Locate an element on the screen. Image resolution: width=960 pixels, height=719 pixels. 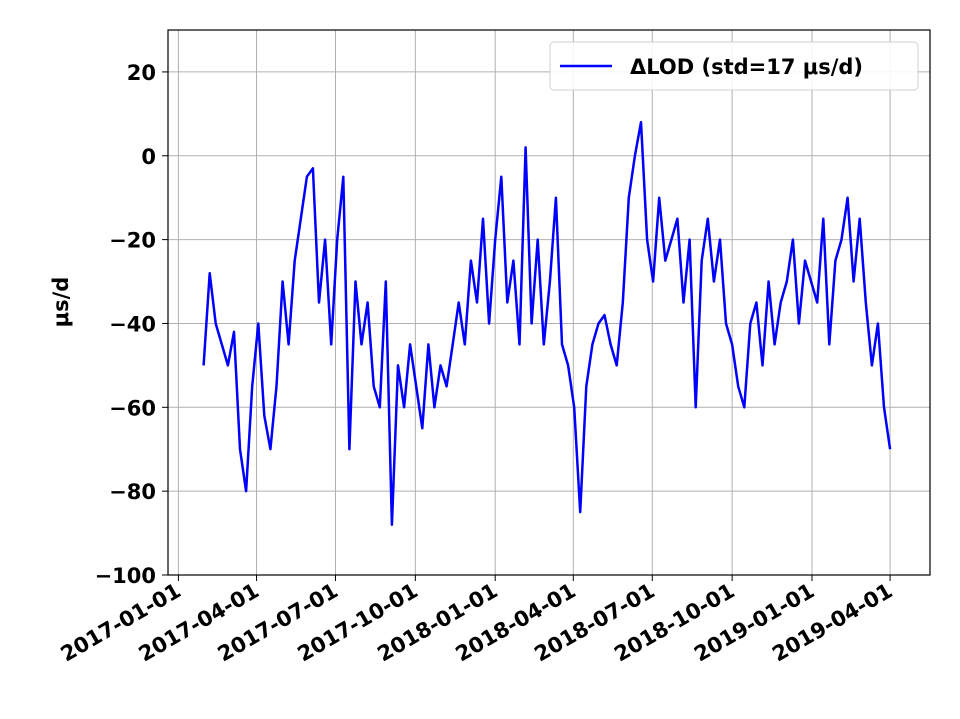
legend-label: ΔLOD (std=17 μs/d) is located at coordinates (746, 67).